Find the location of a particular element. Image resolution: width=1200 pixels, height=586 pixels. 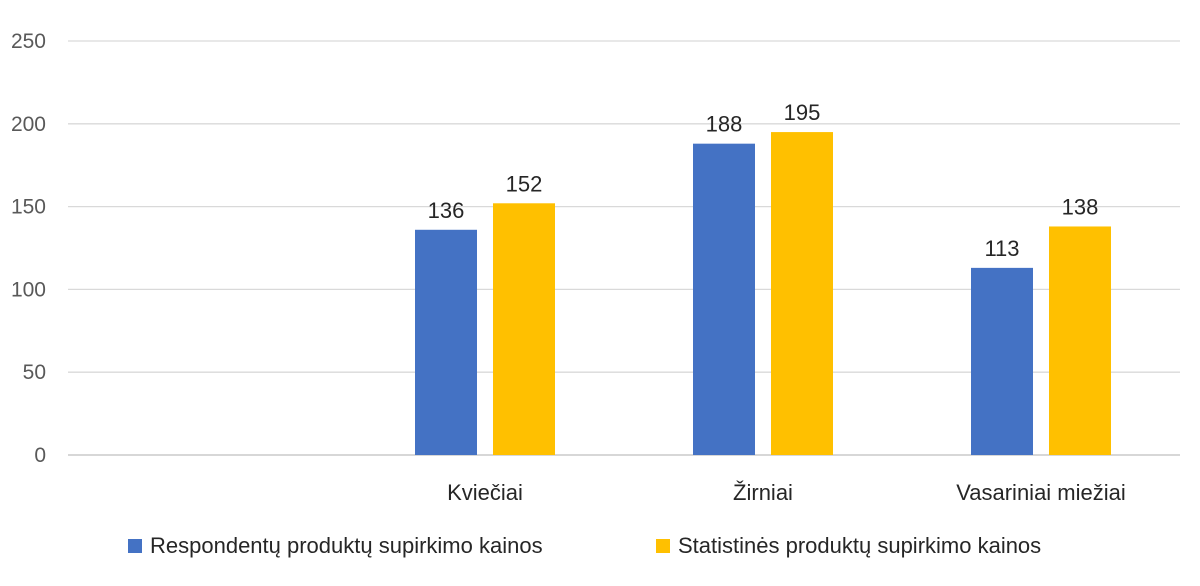

data-label: 113 is located at coordinates (1001, 248).